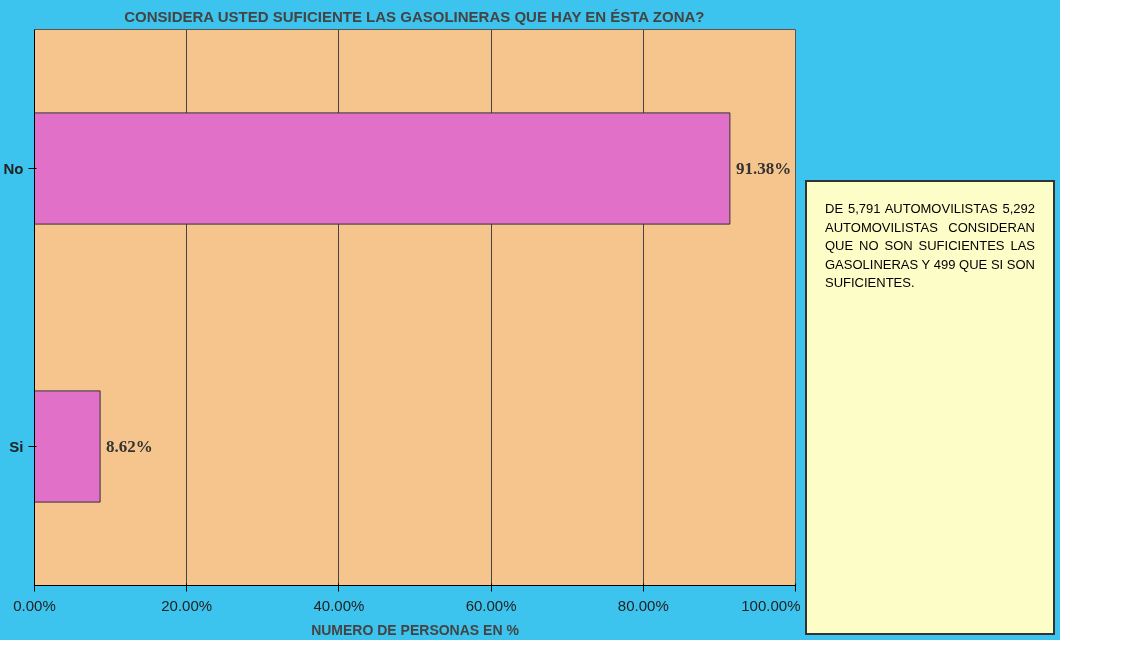 The image size is (1136, 657). What do you see at coordinates (16, 446) in the screenshot?
I see `y-tick-label: Si` at bounding box center [16, 446].